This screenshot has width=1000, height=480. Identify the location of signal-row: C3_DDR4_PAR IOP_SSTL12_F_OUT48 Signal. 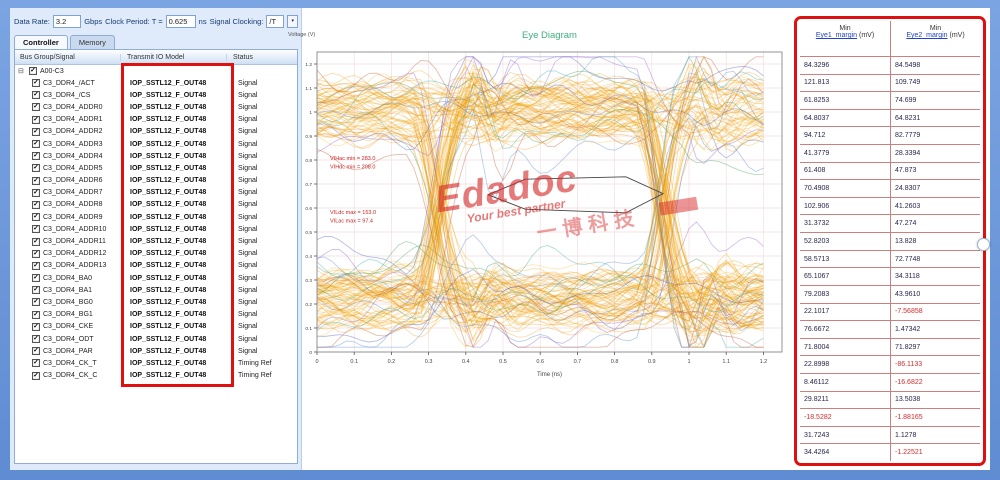
(156, 351).